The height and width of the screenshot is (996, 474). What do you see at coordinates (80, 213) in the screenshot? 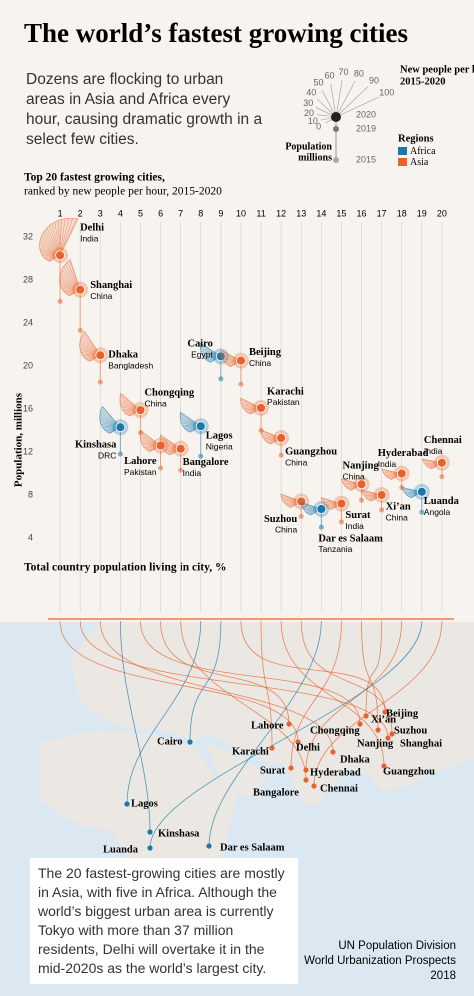
I see `x-tick-label: 2` at bounding box center [80, 213].